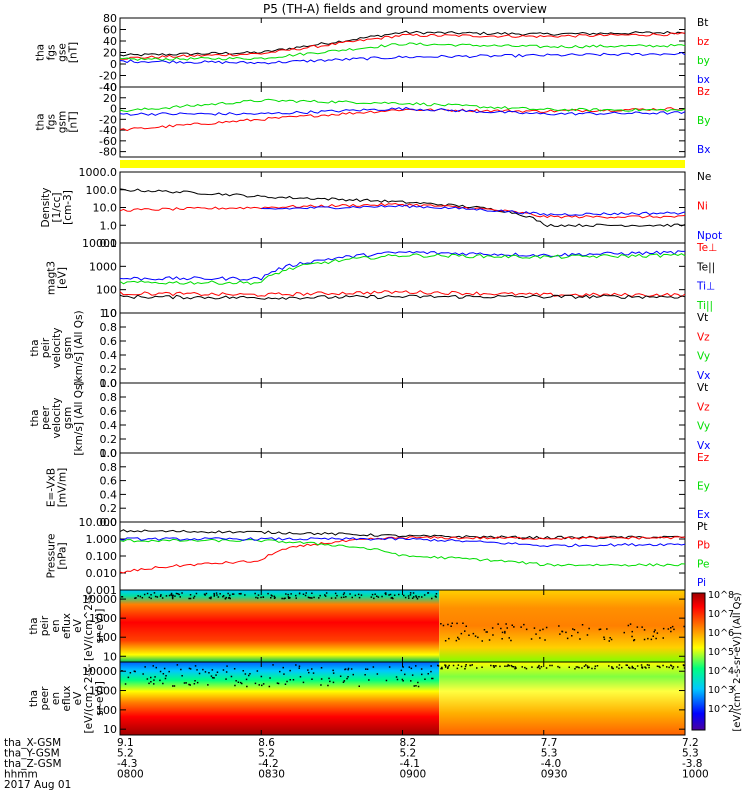  Describe the element at coordinates (45, 698) in the screenshot. I see `peer_spec-ylabel: peer` at that location.